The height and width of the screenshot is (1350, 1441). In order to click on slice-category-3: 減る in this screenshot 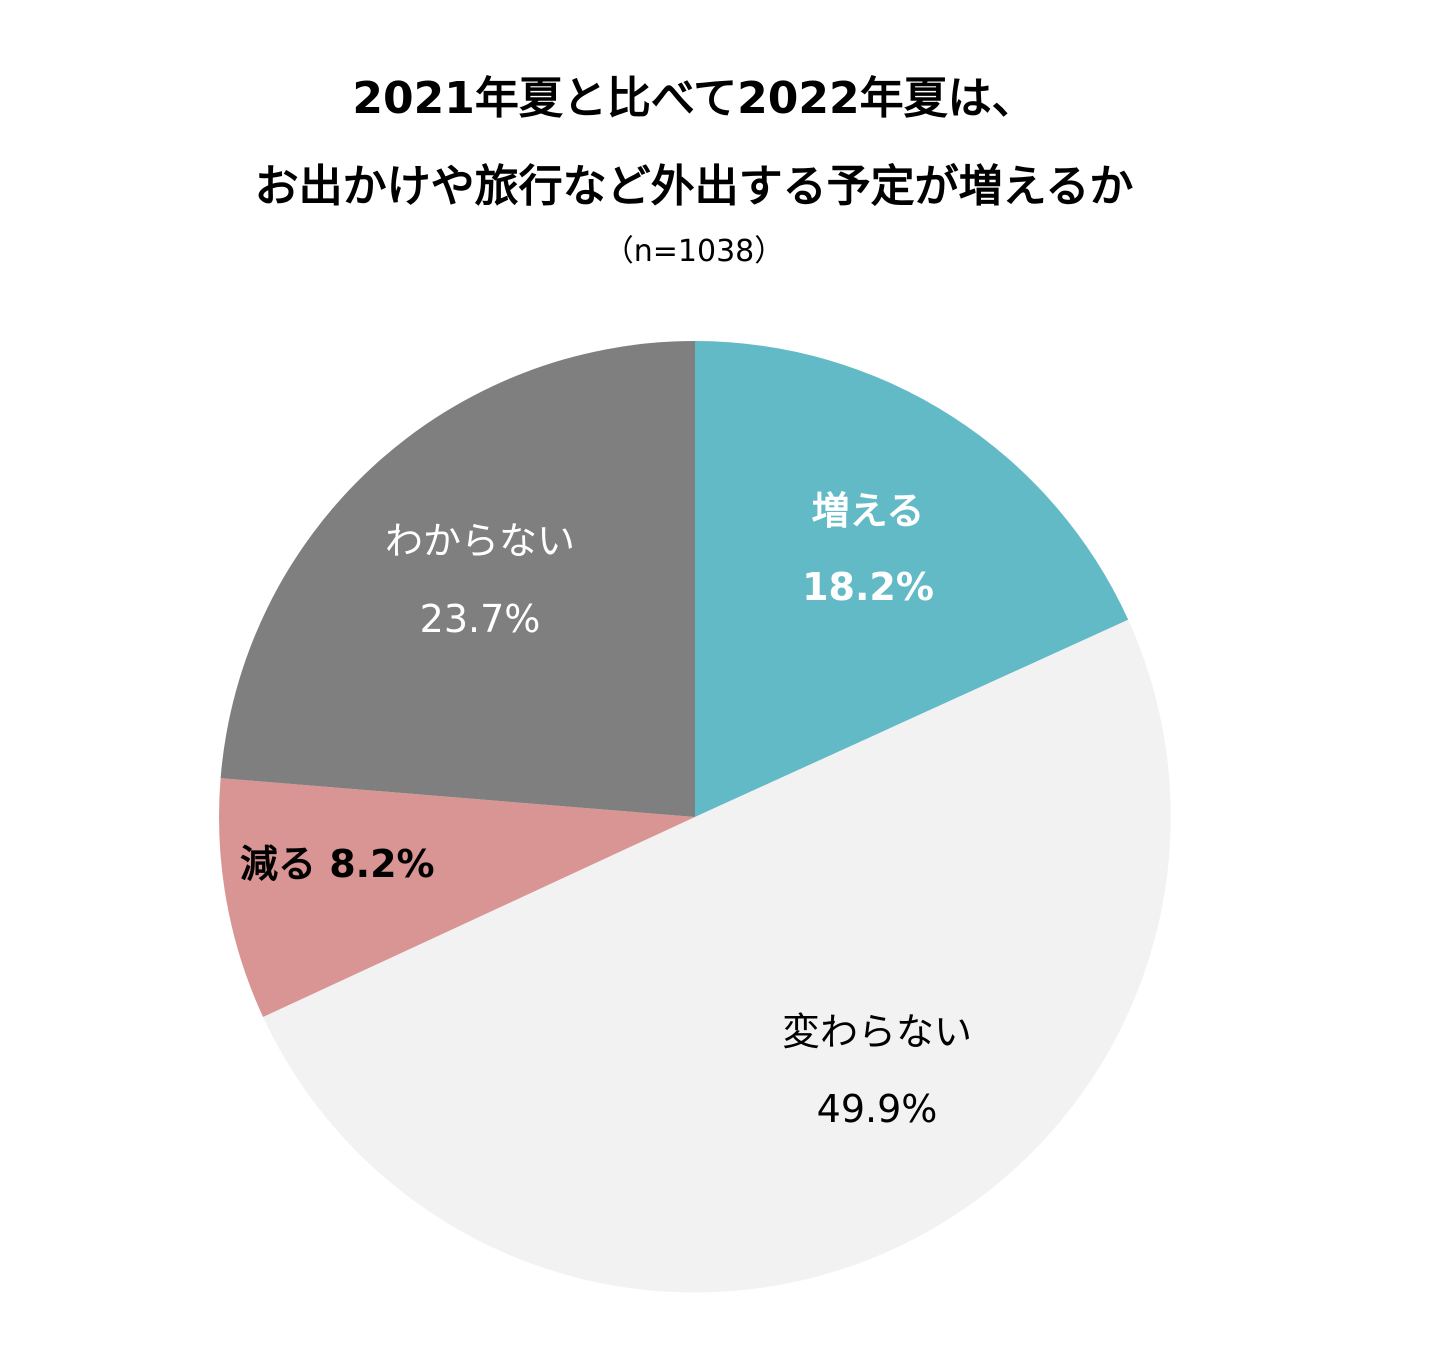, I will do `click(284, 864)`.